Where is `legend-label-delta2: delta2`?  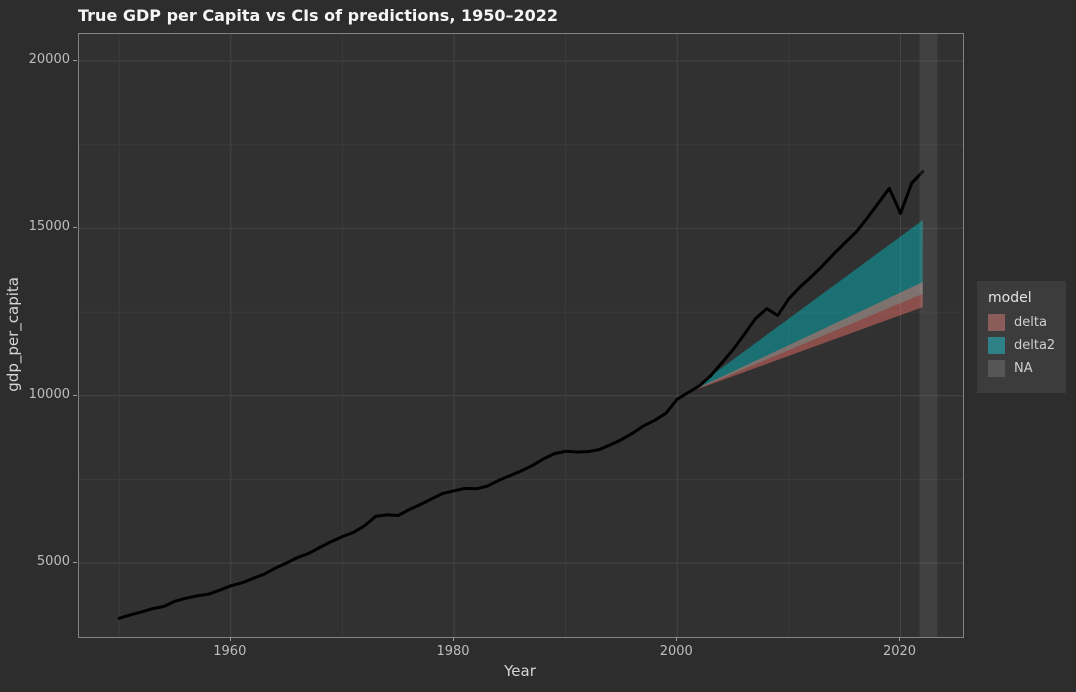 legend-label-delta2: delta2 is located at coordinates (1035, 345).